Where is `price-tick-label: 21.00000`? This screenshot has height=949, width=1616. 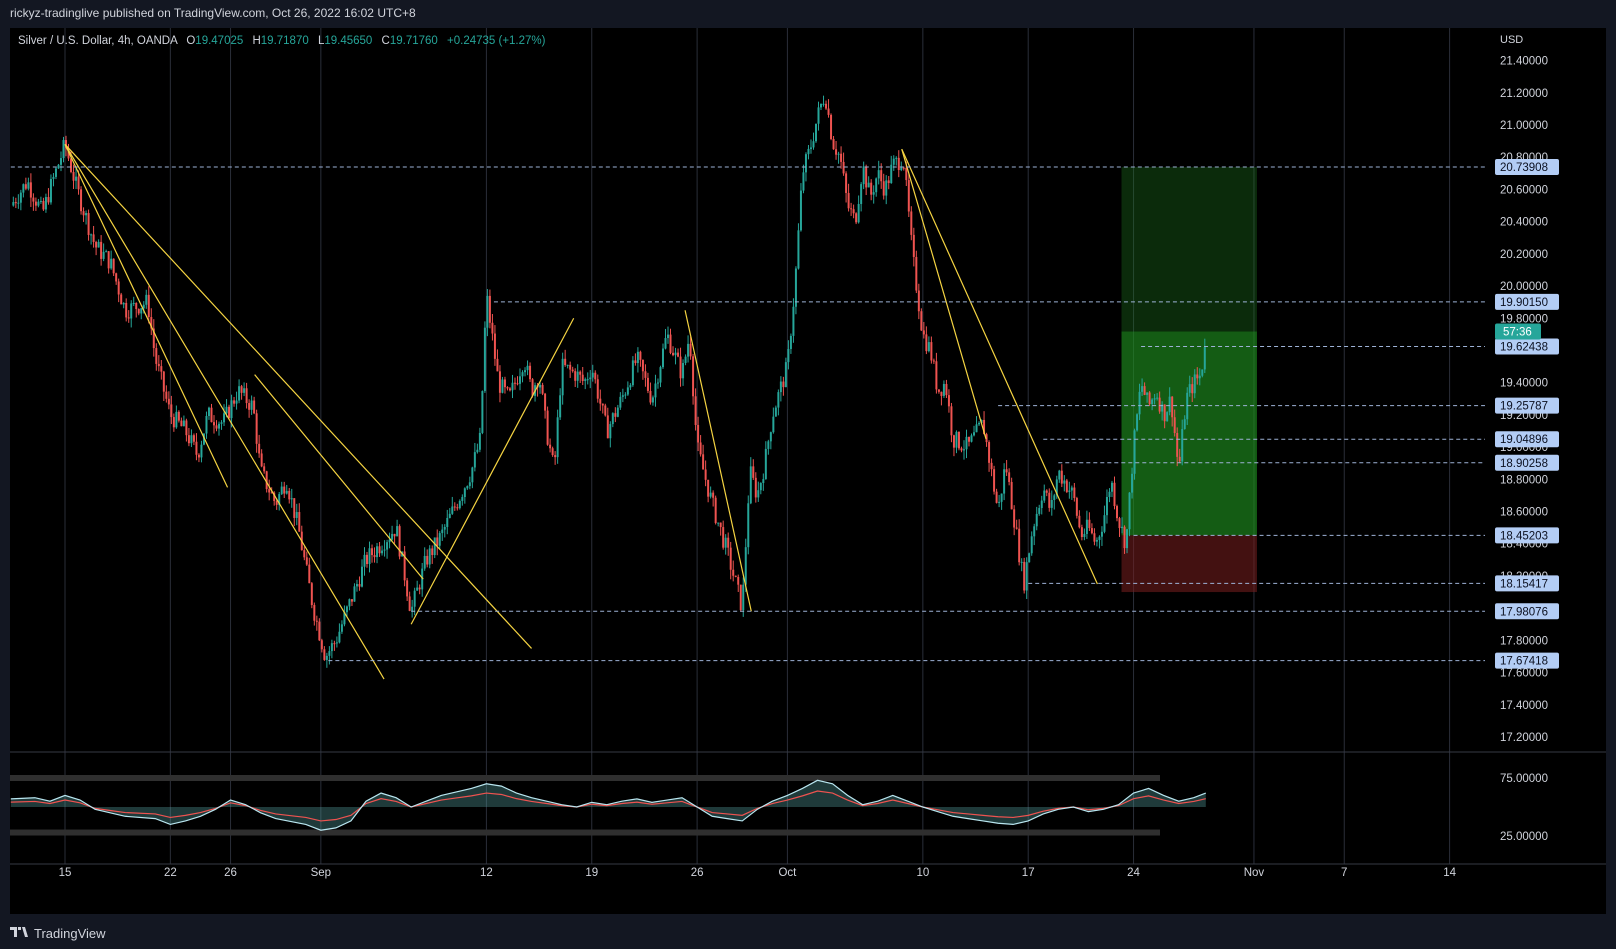 price-tick-label: 21.00000 is located at coordinates (1524, 126).